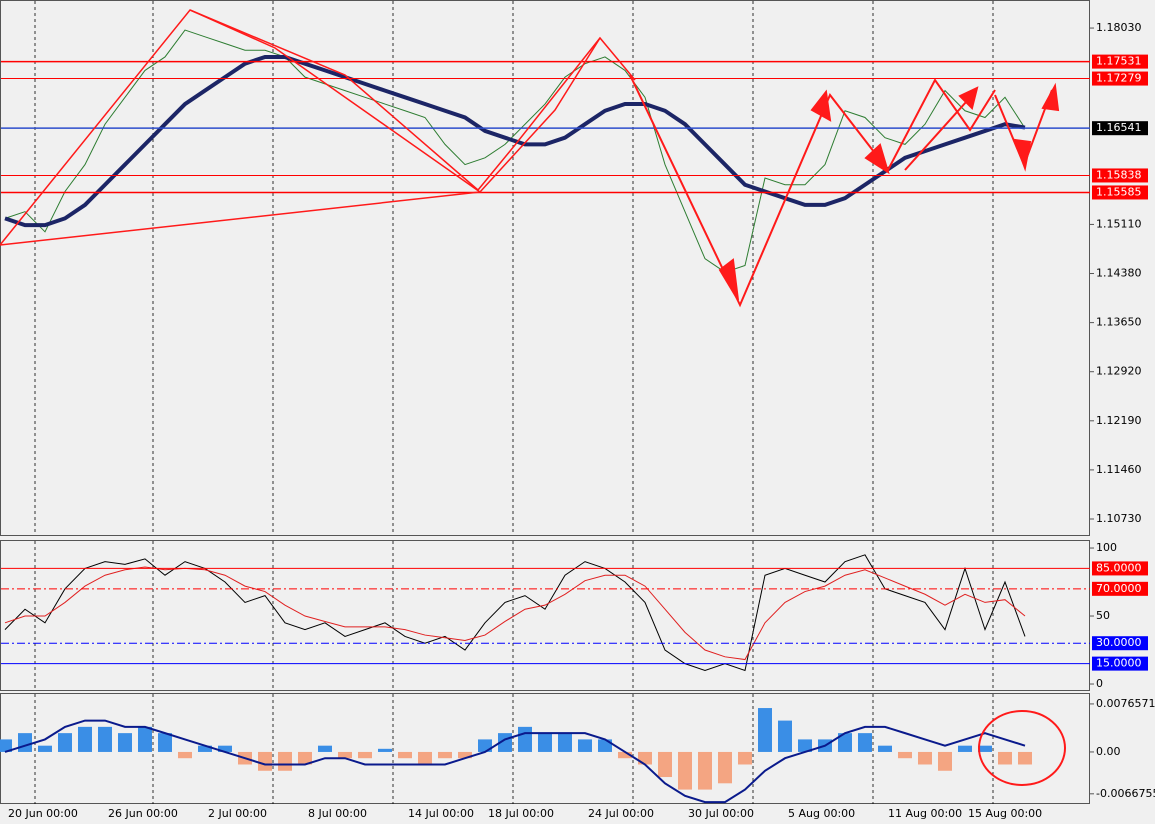 This screenshot has width=1155, height=824. Describe the element at coordinates (521, 813) in the screenshot. I see `x-tick-label: 18 Jul 00:00` at that location.